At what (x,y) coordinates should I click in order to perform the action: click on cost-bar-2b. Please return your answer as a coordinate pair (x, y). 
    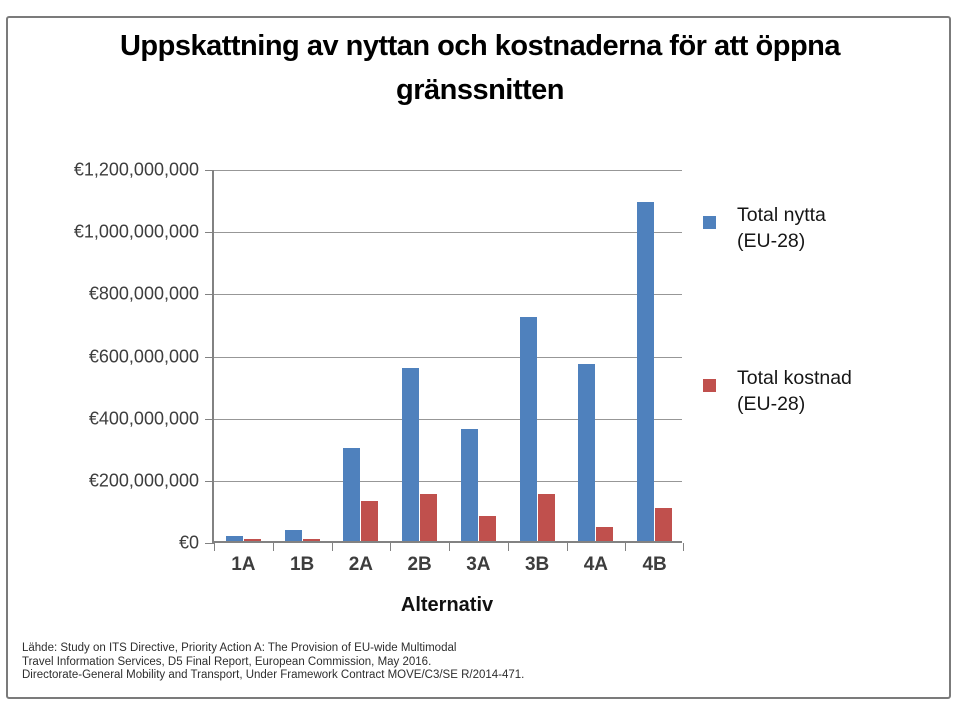
    Looking at the image, I should click on (429, 517).